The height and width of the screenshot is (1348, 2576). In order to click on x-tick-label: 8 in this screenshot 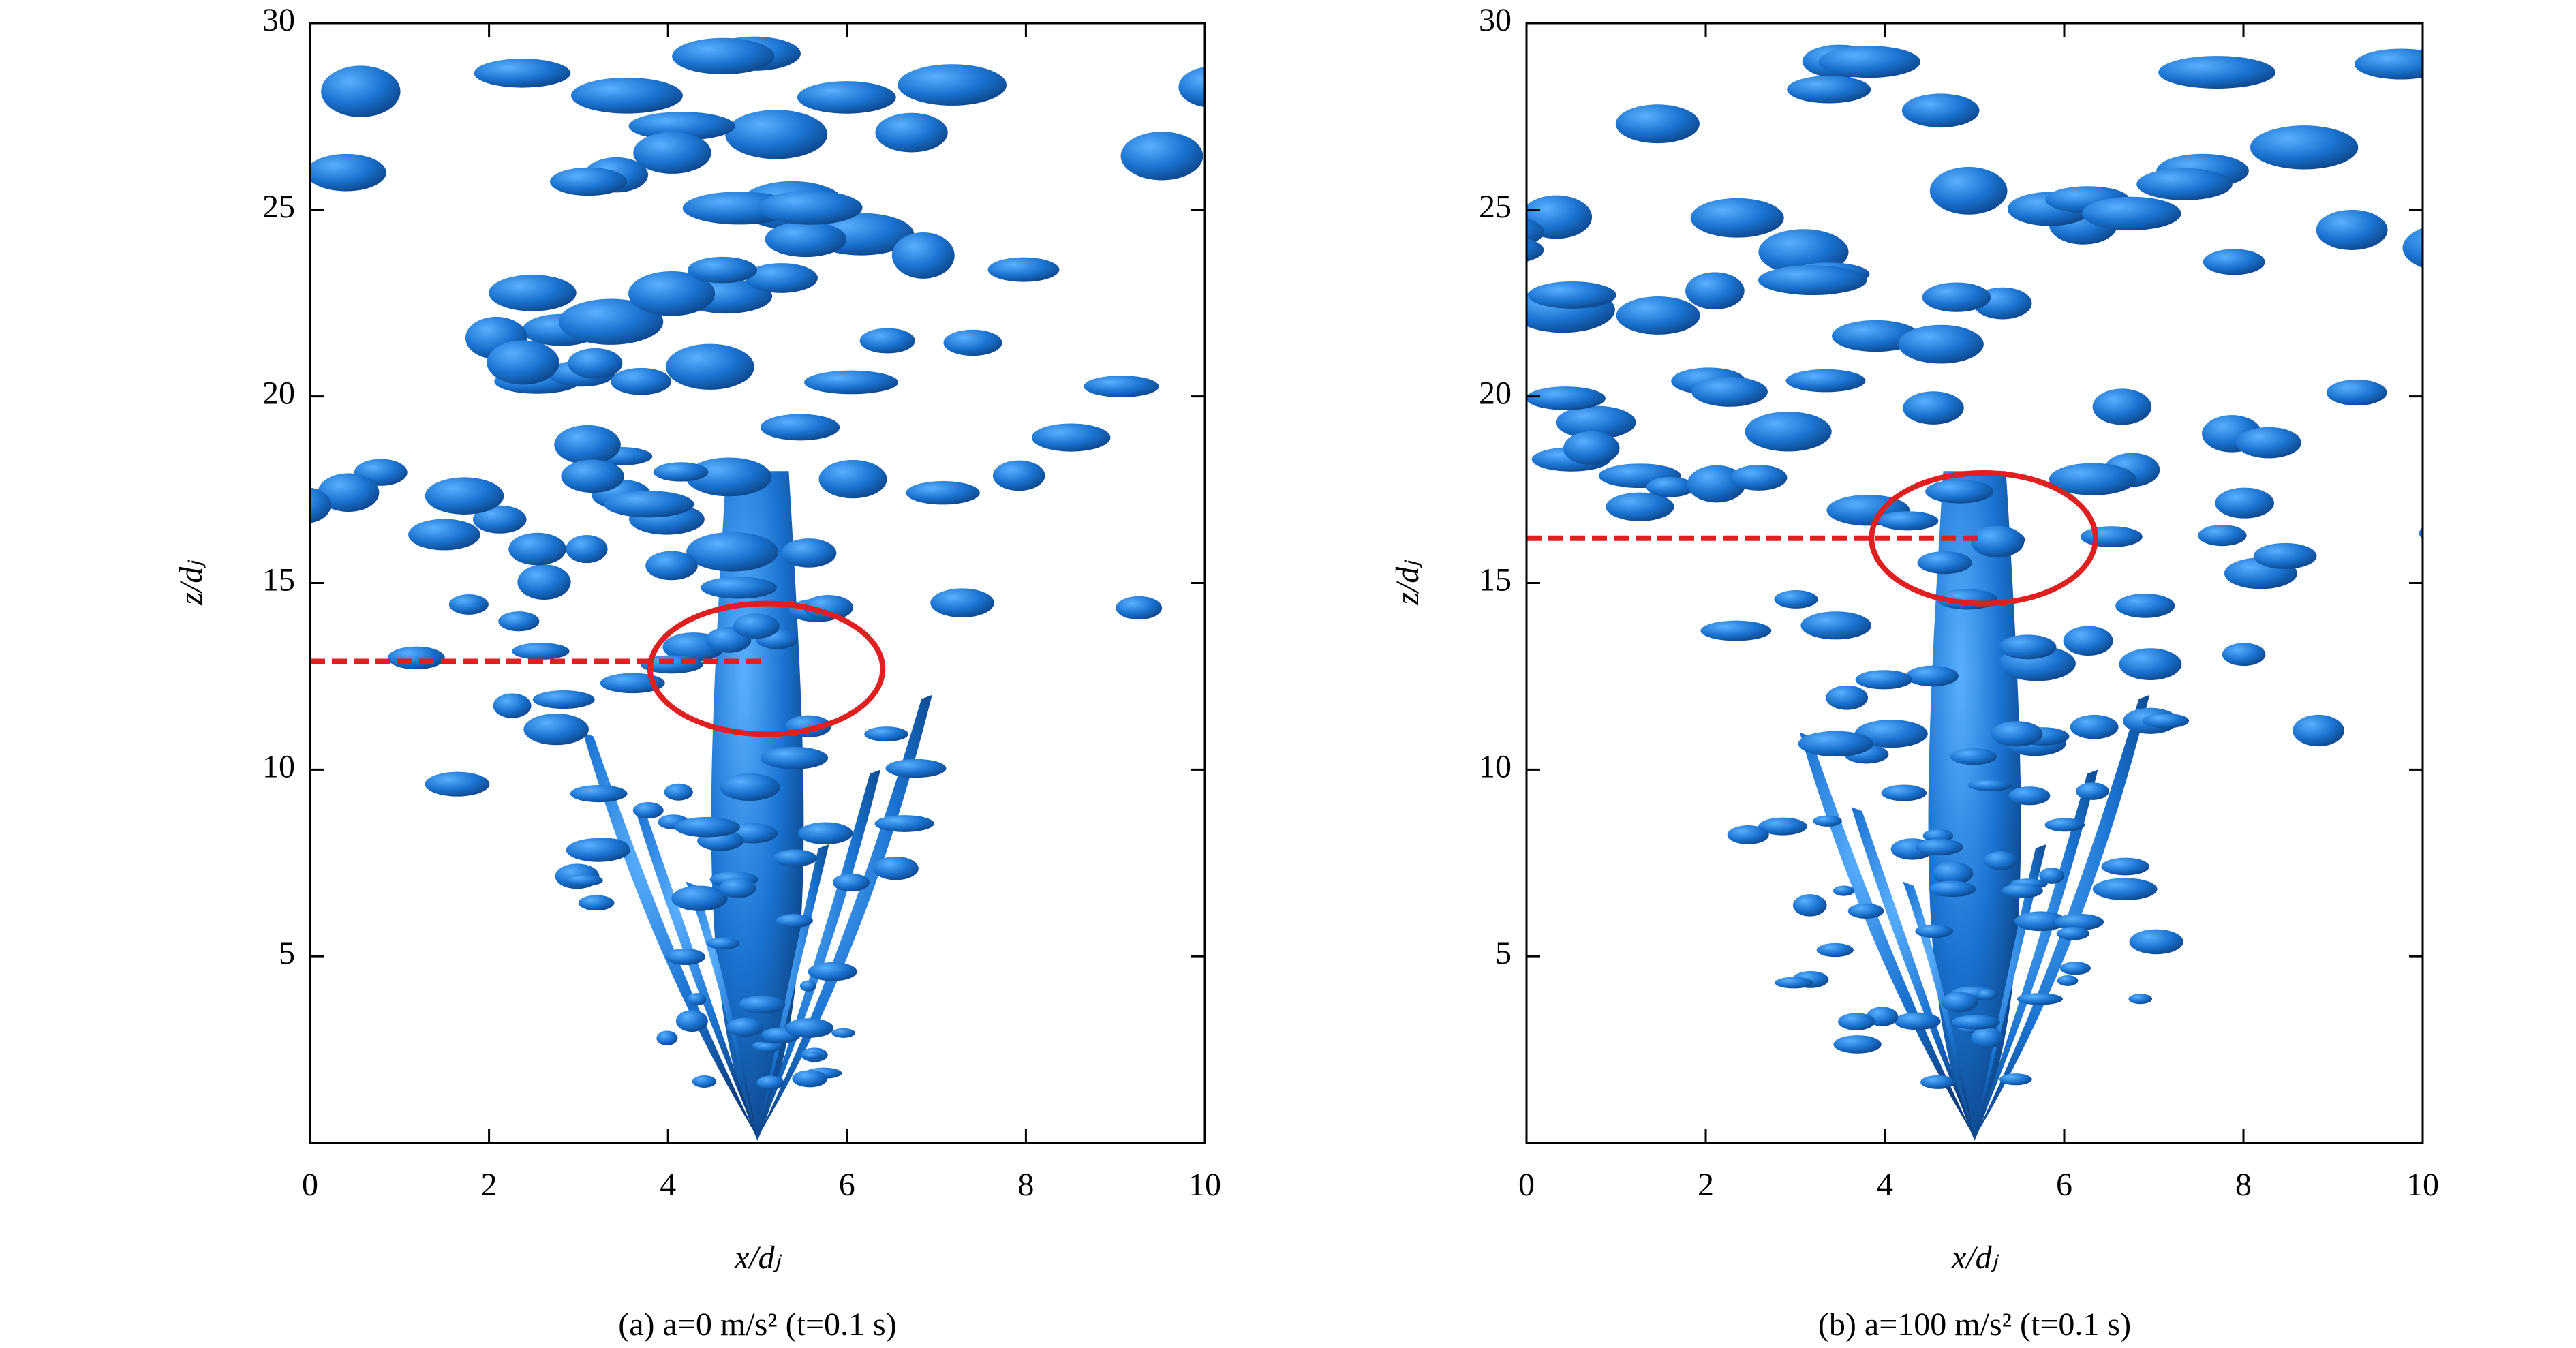, I will do `click(1025, 1185)`.